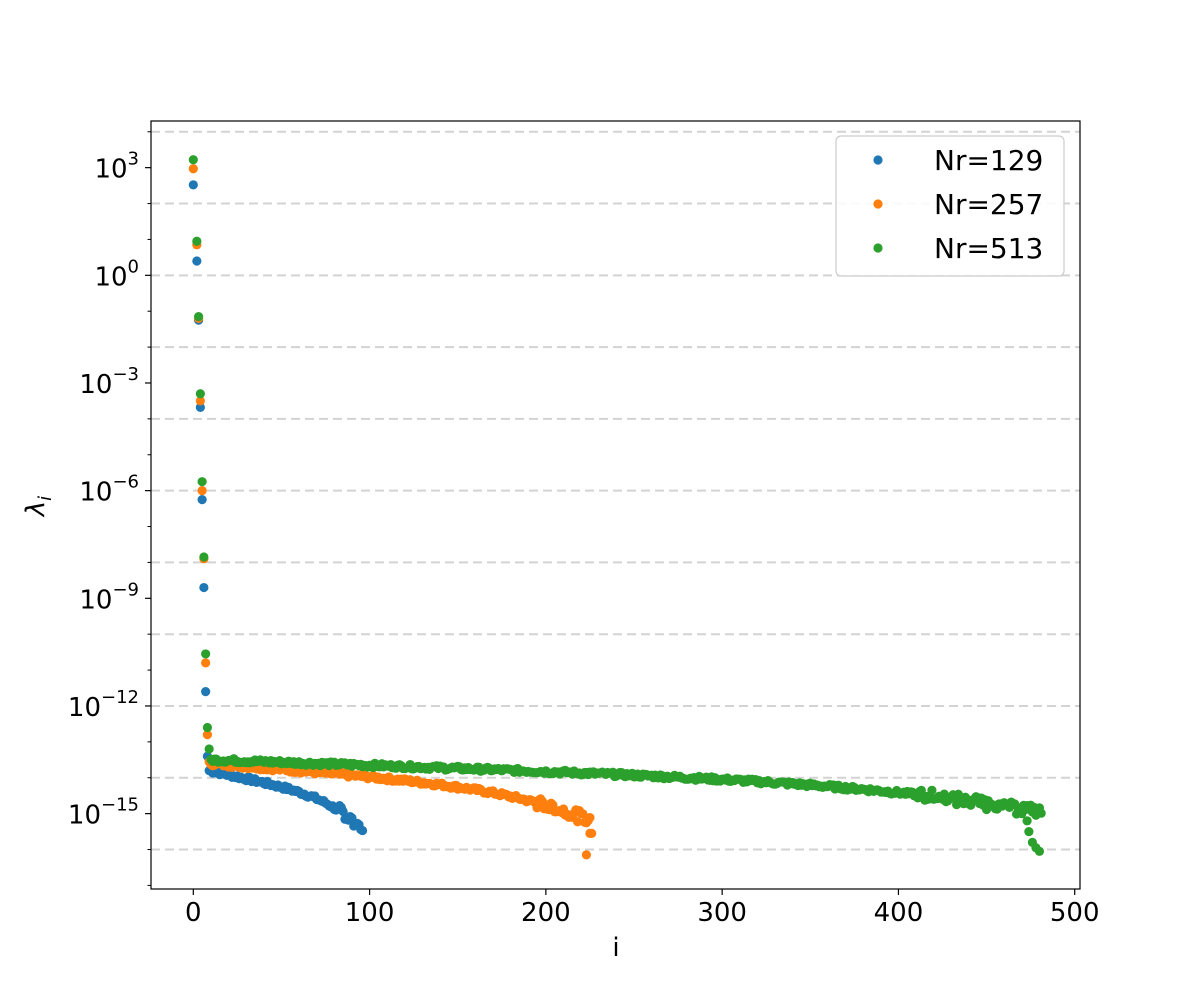 The image size is (1200, 1000). What do you see at coordinates (120, 697) in the screenshot?
I see `y-tick-exponent: −12` at bounding box center [120, 697].